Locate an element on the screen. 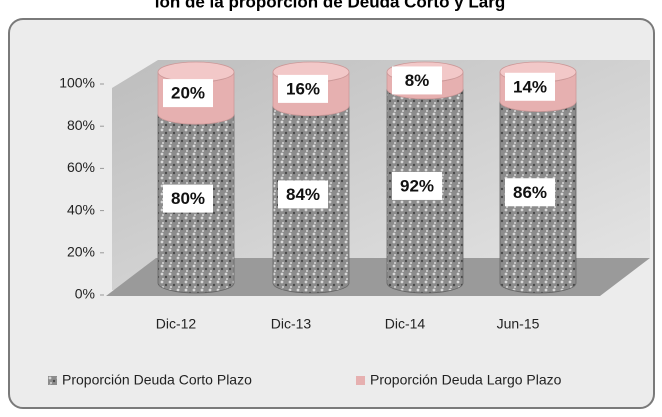 This screenshot has width=662, height=417. y-tick-label: 80% is located at coordinates (81, 125).